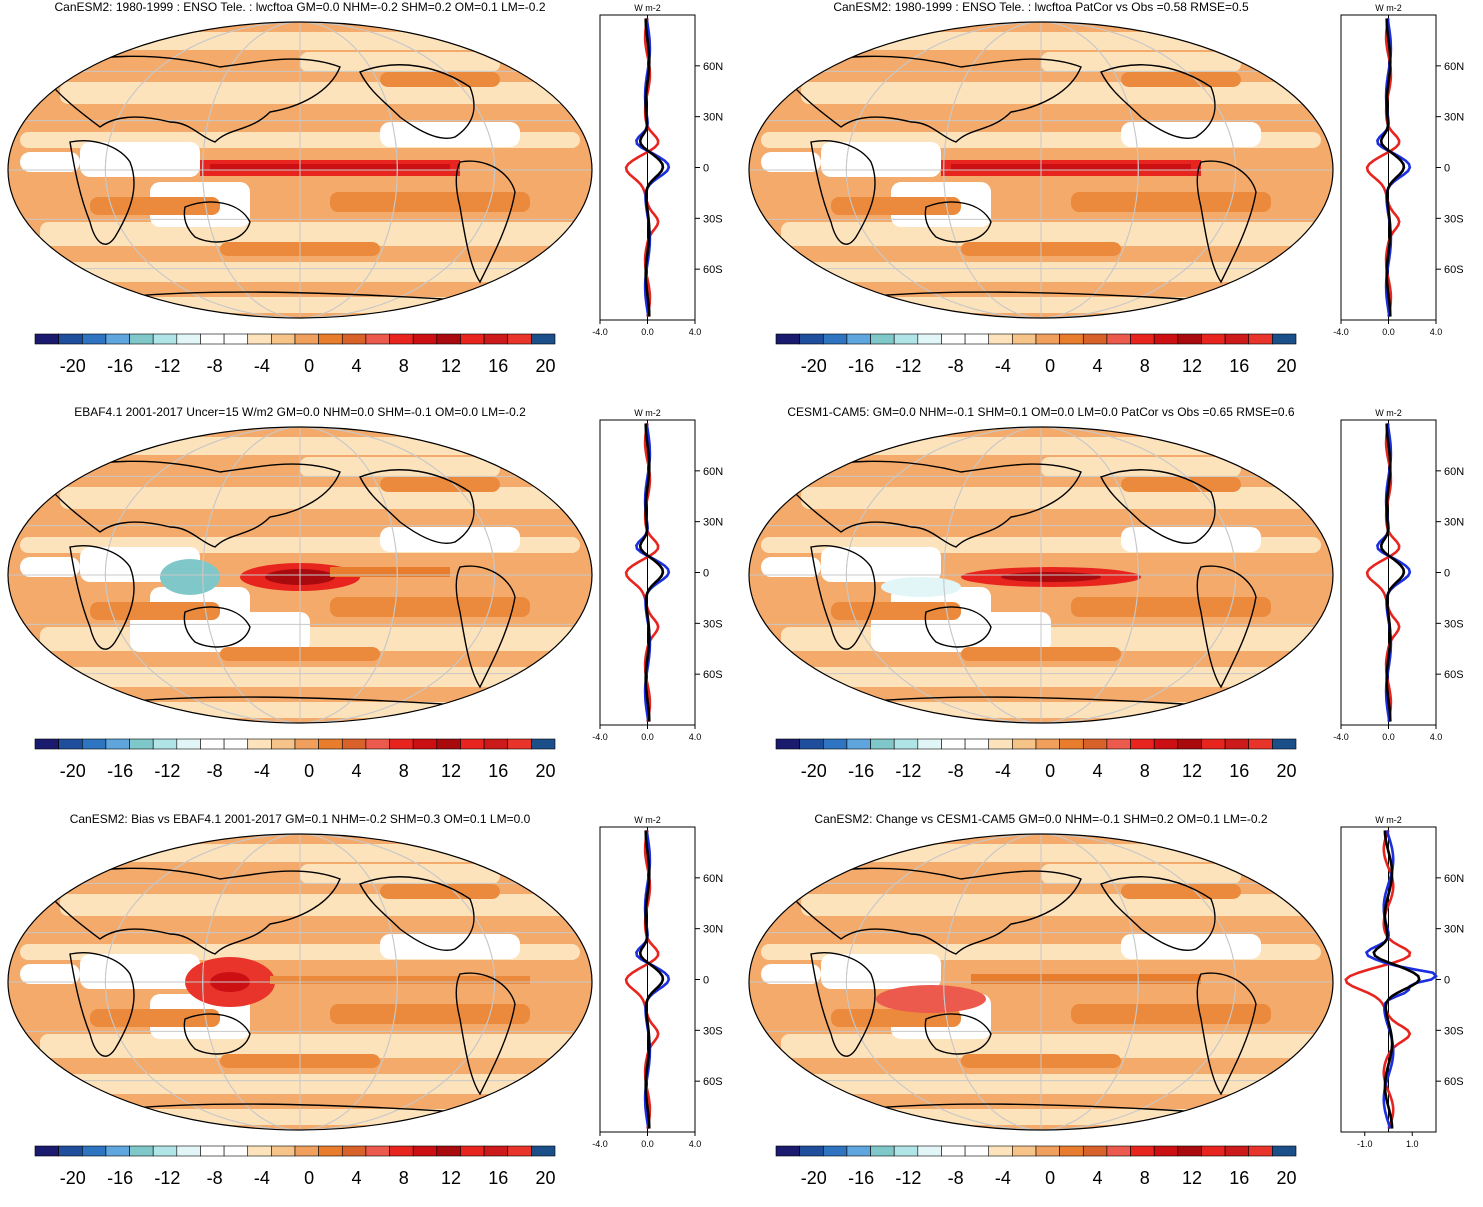 The width and height of the screenshot is (1483, 1207). What do you see at coordinates (1071, 167) in the screenshot?
I see `equatorial-core` at bounding box center [1071, 167].